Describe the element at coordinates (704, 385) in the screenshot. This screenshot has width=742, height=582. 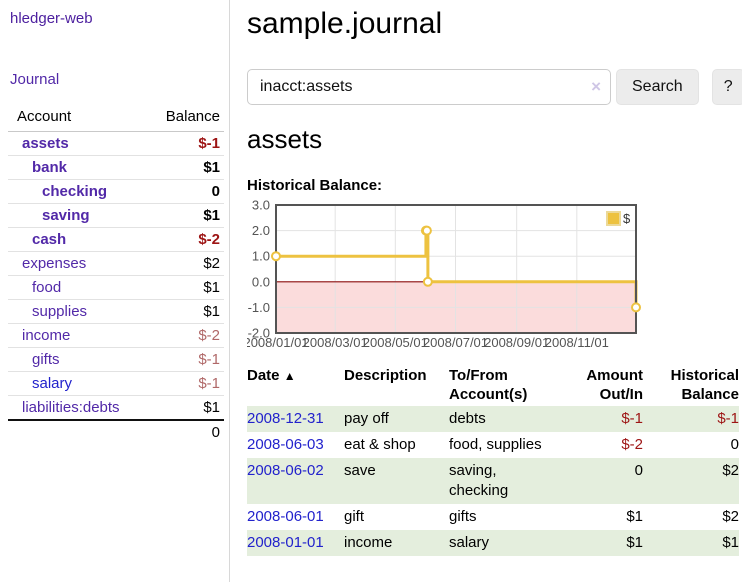
I see `register-header-balance: Historical Balance` at that location.